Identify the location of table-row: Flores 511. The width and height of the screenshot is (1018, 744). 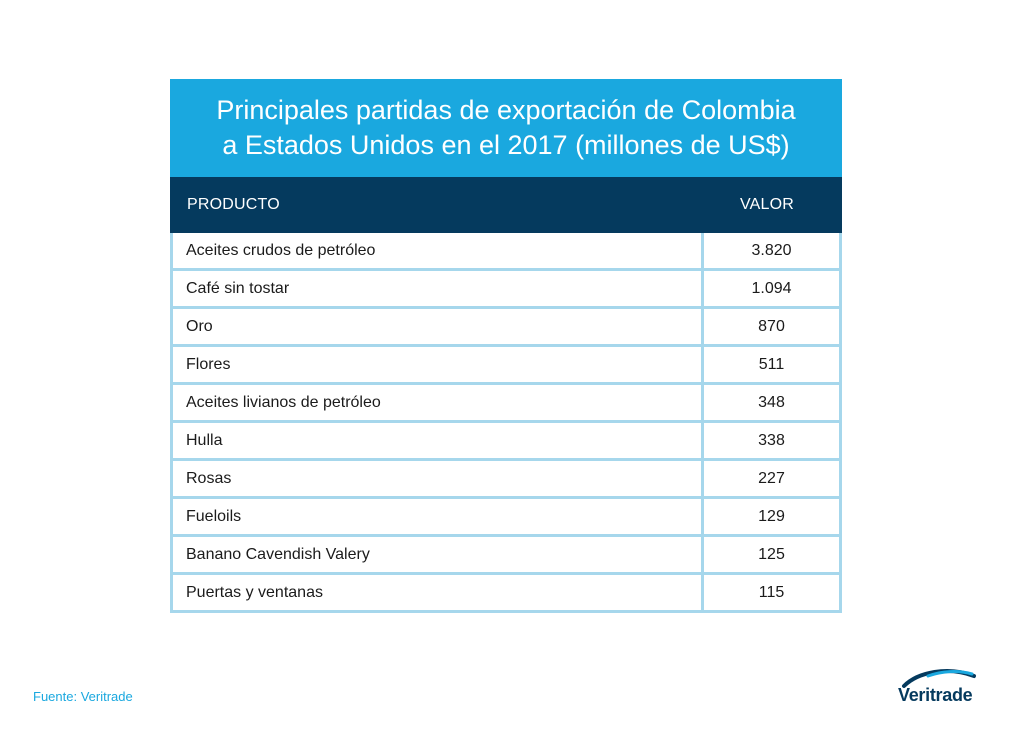
(506, 366).